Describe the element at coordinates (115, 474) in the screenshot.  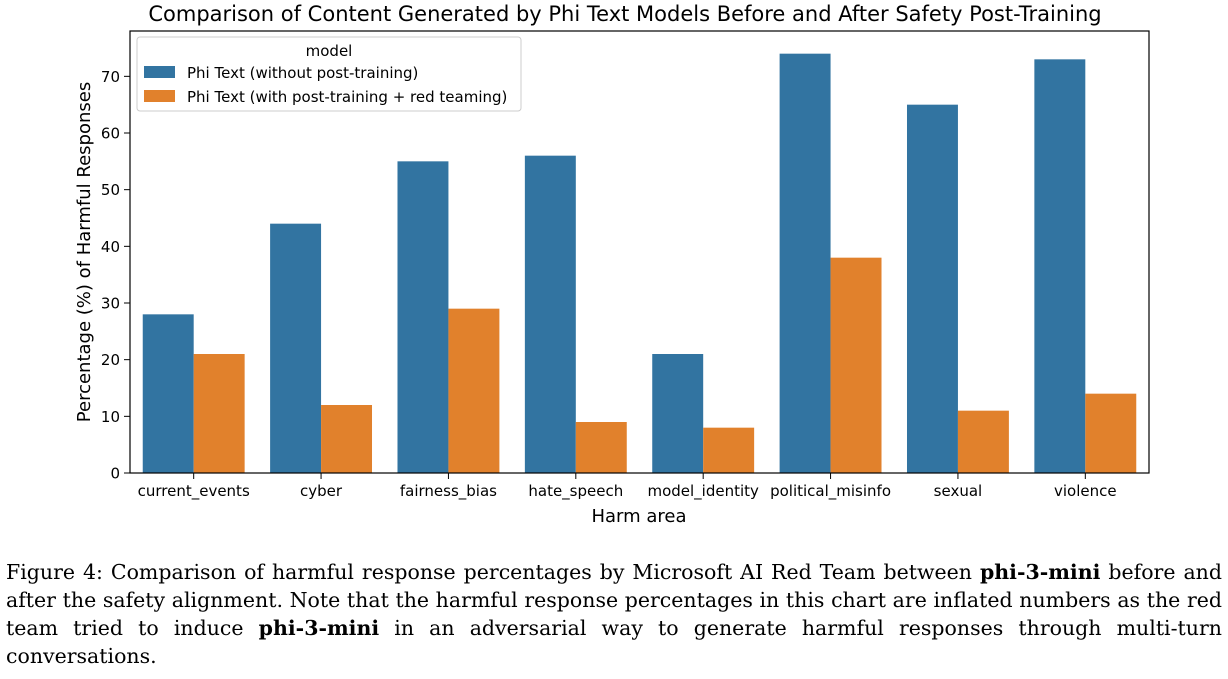
I see `y-tick-label: 0` at that location.